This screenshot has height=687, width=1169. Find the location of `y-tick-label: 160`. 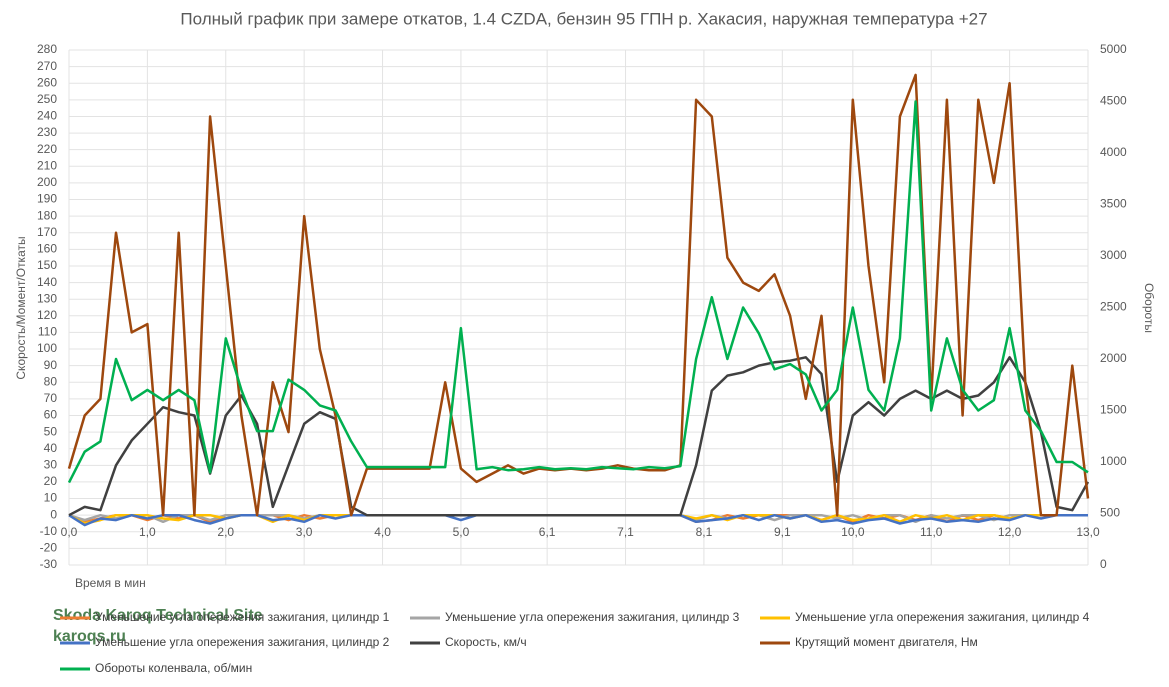

y-tick-label: 160 is located at coordinates (47, 249).